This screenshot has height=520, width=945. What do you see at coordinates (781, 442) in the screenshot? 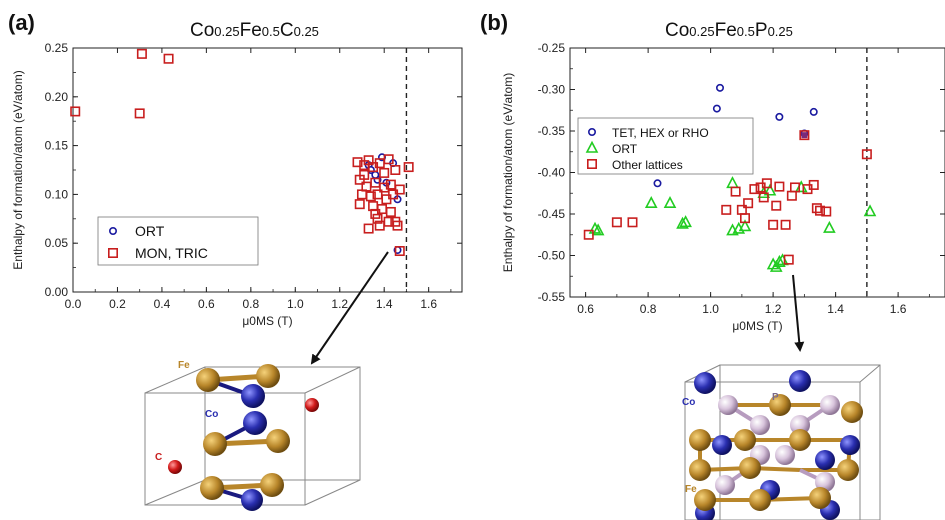
I see `crystal-structure-b: Co P Fe` at bounding box center [781, 442].